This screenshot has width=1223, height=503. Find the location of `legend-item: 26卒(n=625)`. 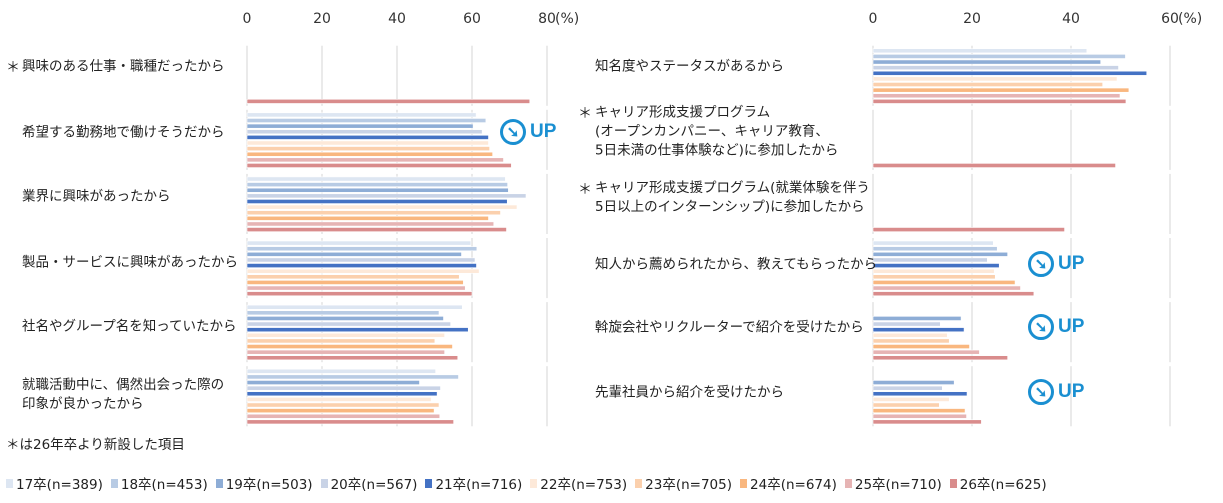

legend-item: 26卒(n=625) is located at coordinates (998, 483).